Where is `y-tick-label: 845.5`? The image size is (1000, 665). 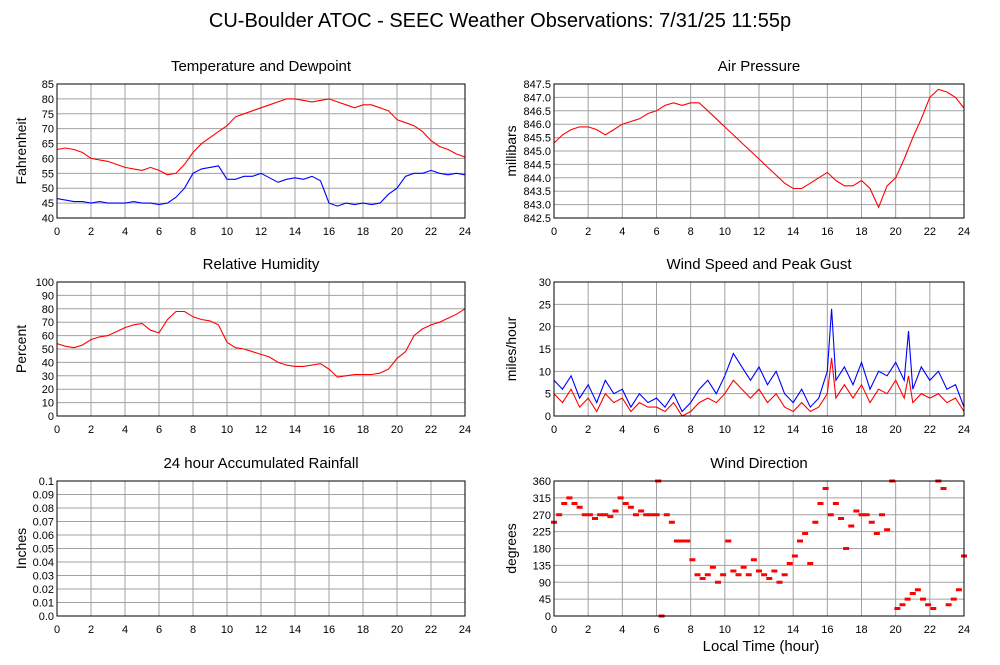 y-tick-label: 845.5 is located at coordinates (537, 139).